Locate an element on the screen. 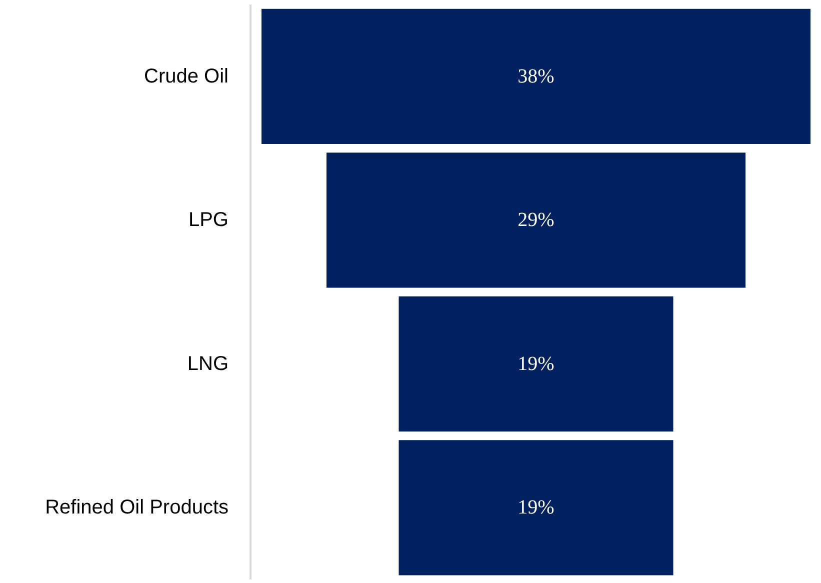 This screenshot has height=583, width=821. category-label: Crude Oil is located at coordinates (186, 76).